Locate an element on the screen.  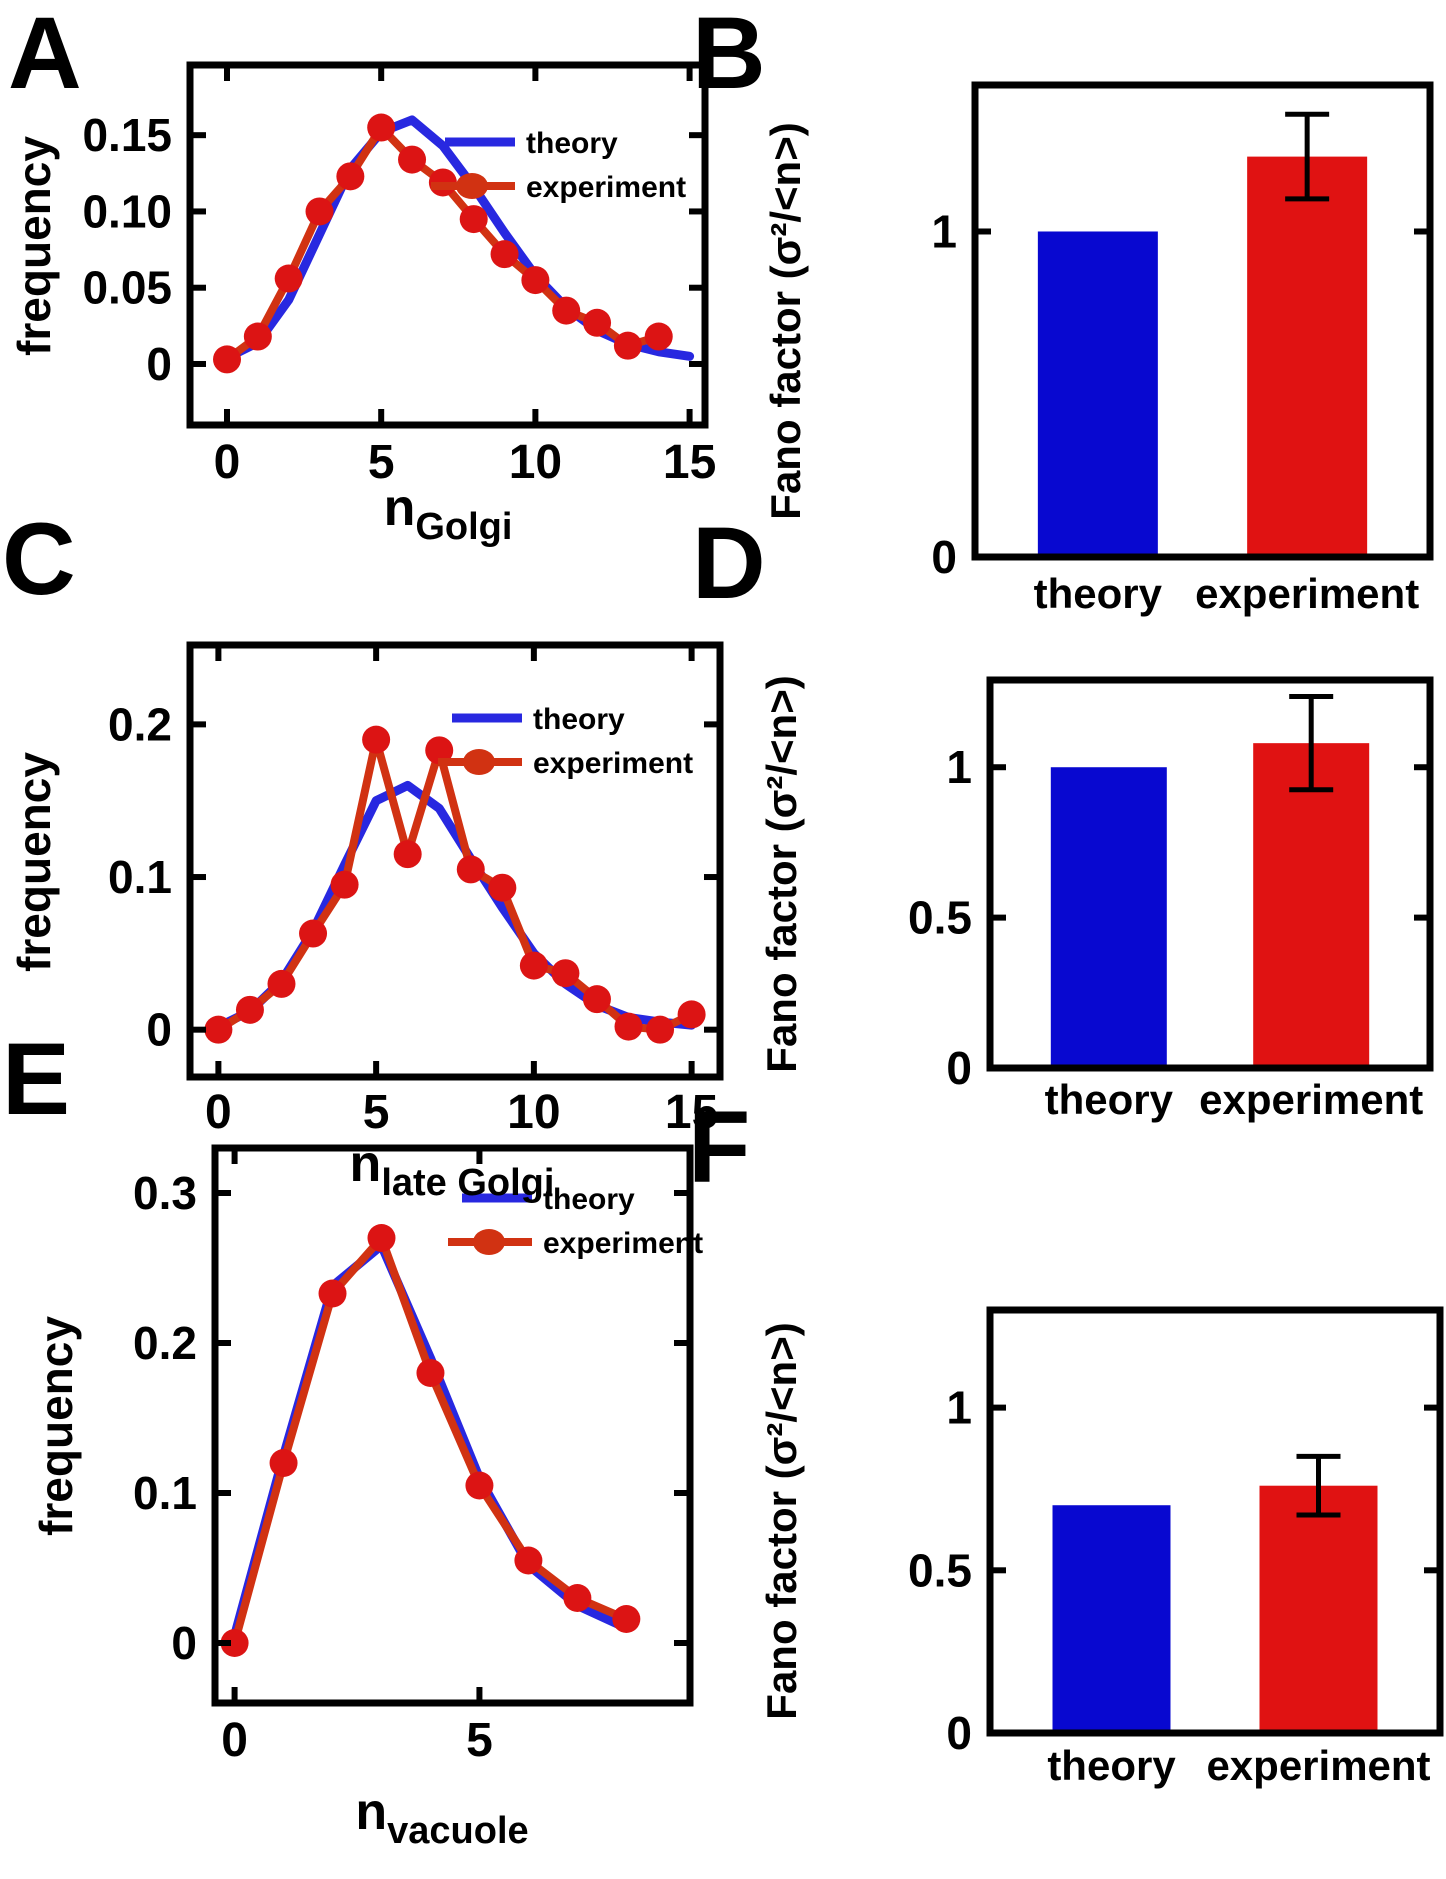
panel-letter-b: B is located at coordinates (729, 55).